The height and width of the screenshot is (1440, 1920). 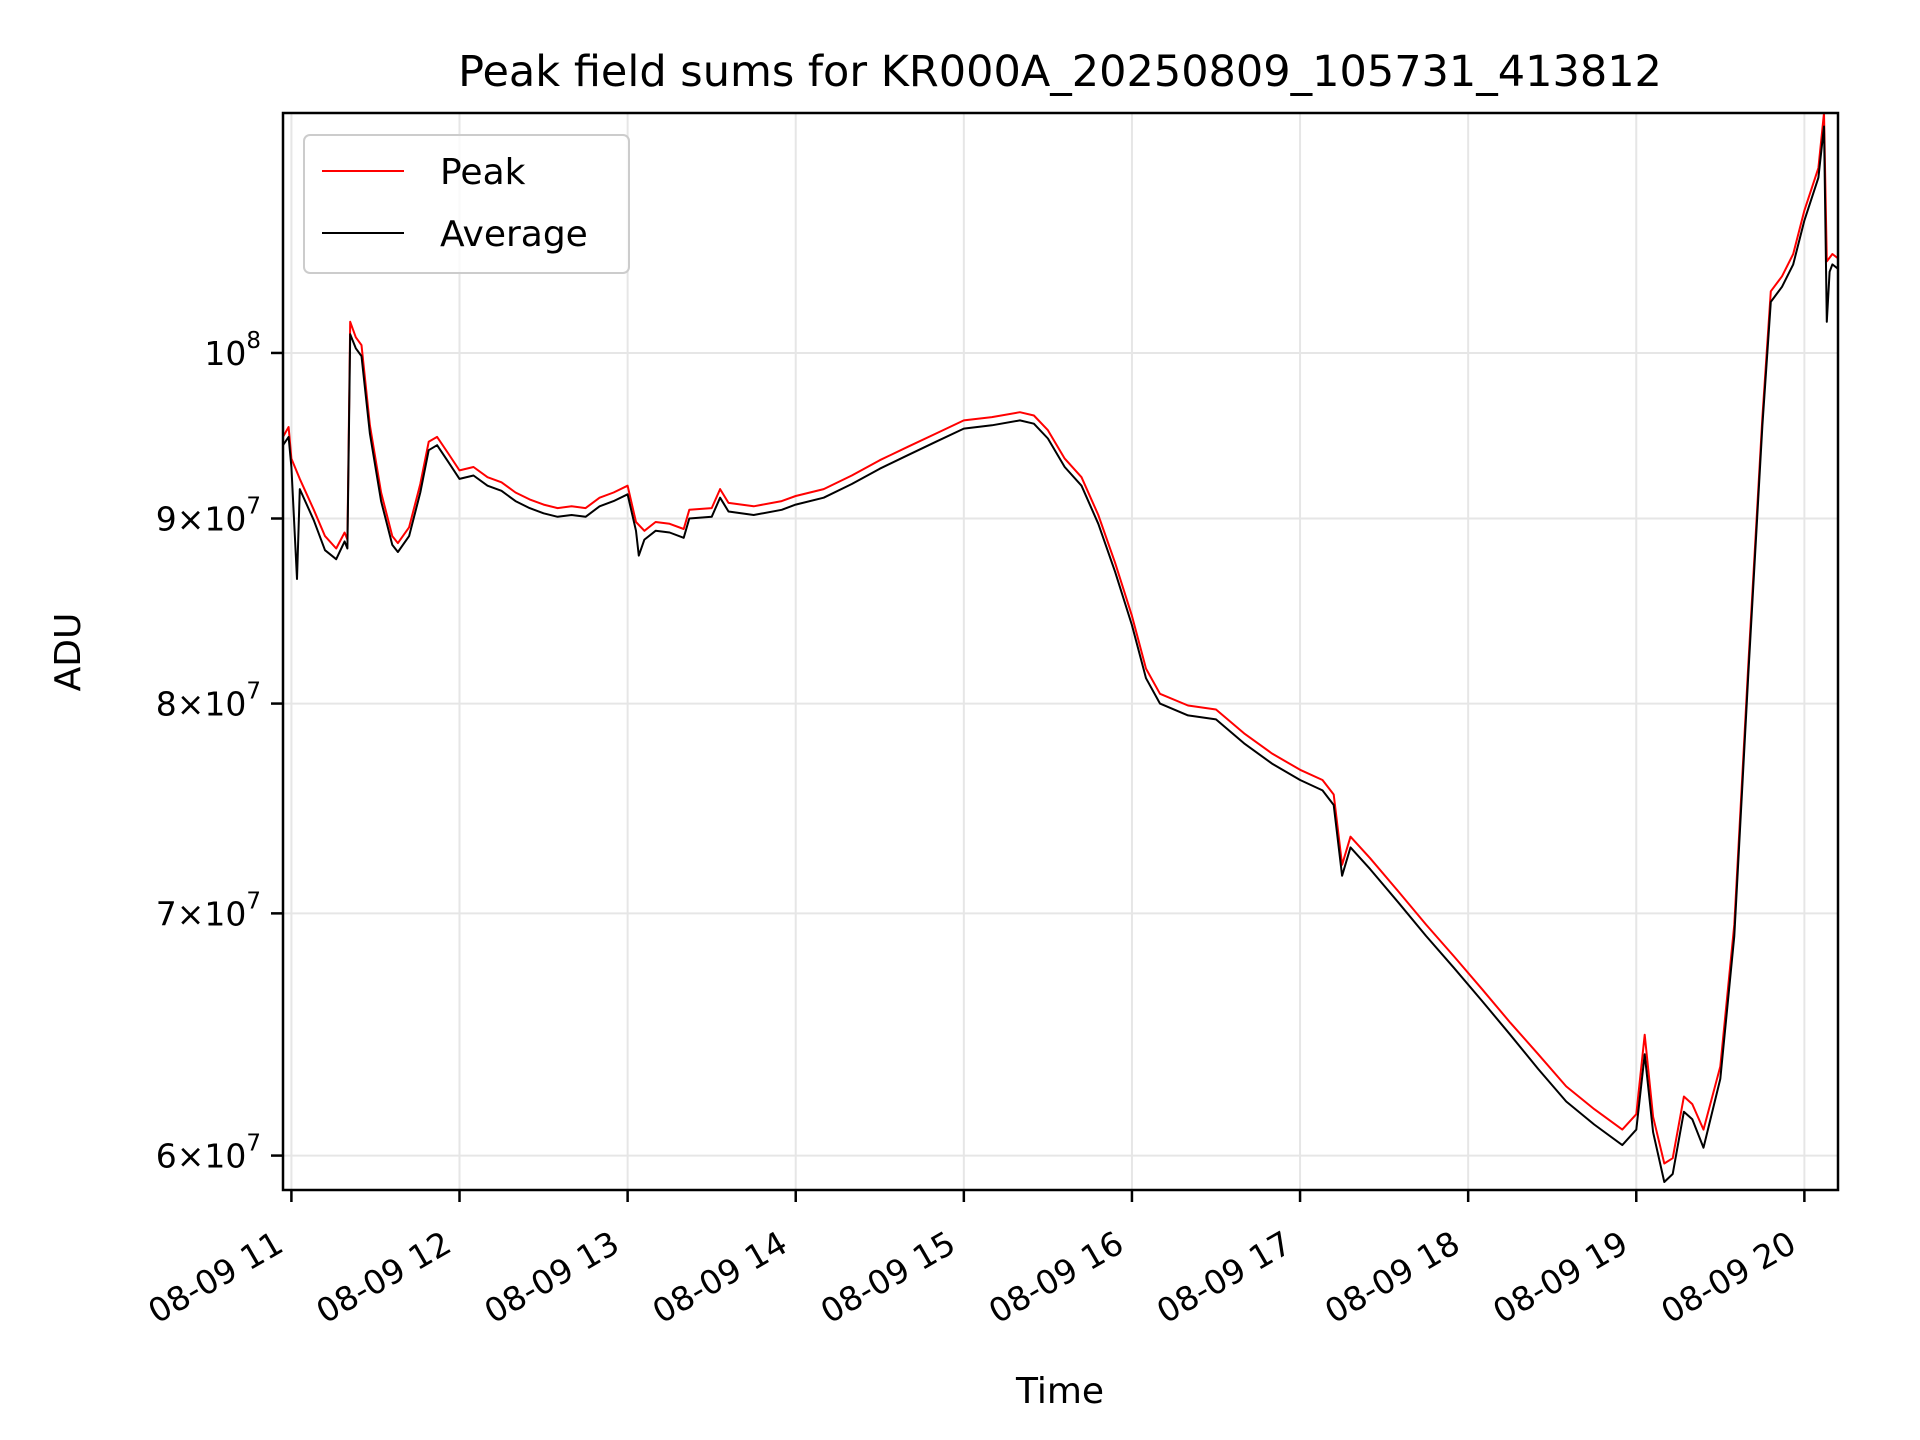 I want to click on y-axis-label: ADU, so click(x=68, y=652).